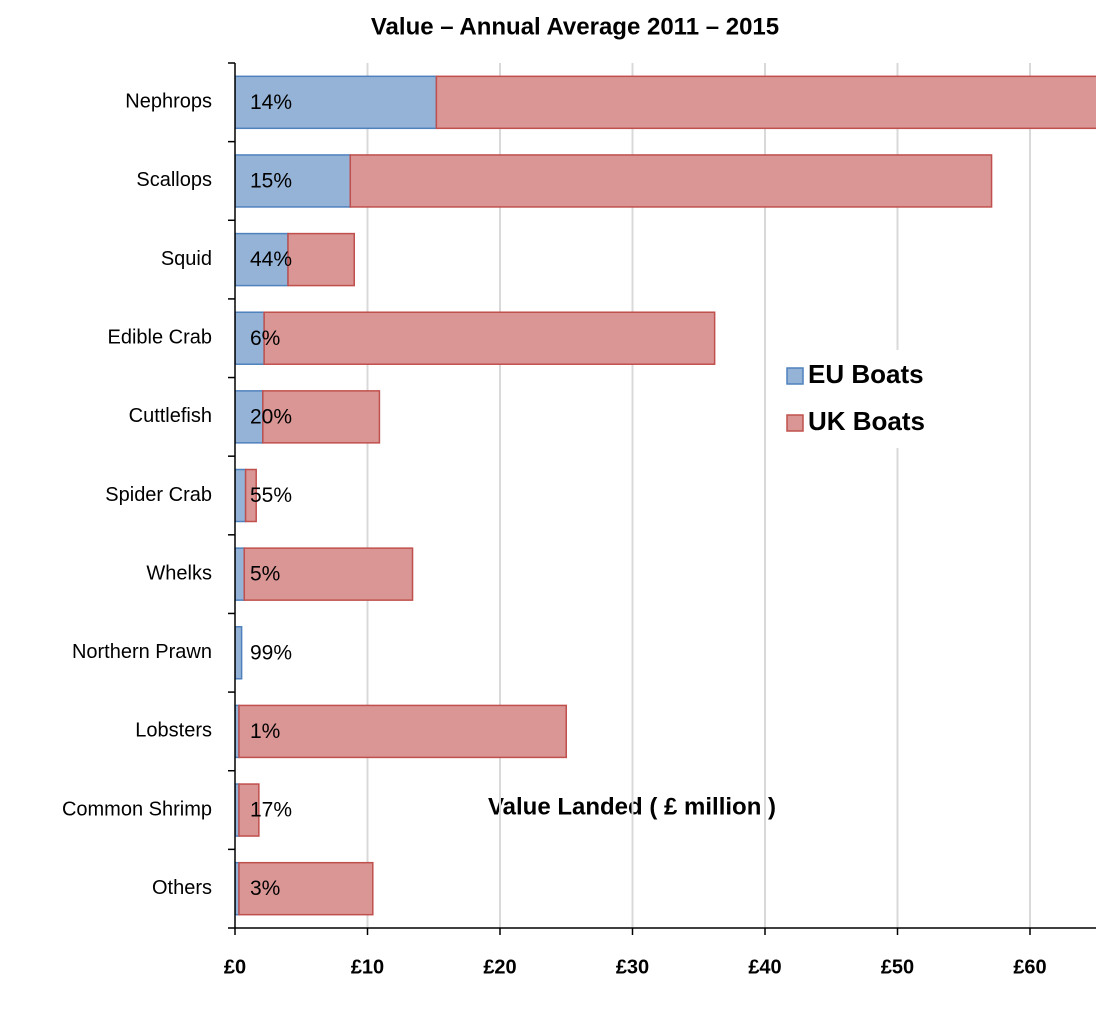 The height and width of the screenshot is (1023, 1096). What do you see at coordinates (764, 967) in the screenshot?
I see `x-tick-label: £40` at bounding box center [764, 967].